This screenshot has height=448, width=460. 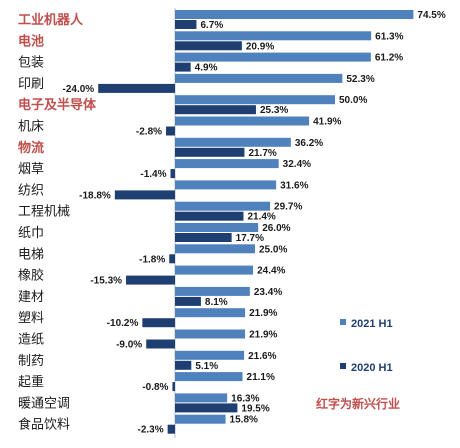 I want to click on category-row: 暖通空调 16.3%19.5%, so click(x=144, y=403).